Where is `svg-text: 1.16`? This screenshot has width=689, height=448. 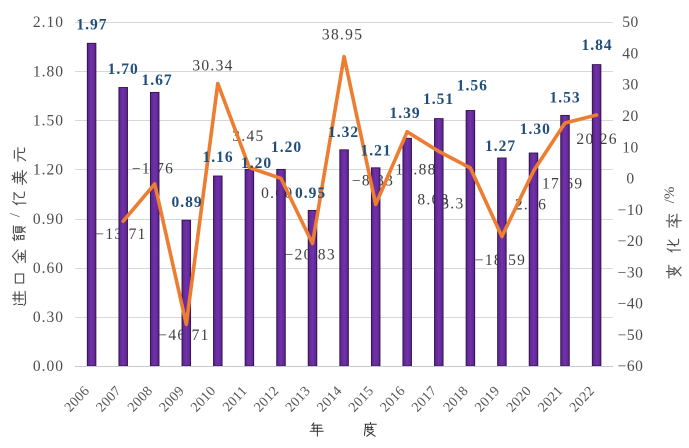
svg-text: 1.16 is located at coordinates (217, 157).